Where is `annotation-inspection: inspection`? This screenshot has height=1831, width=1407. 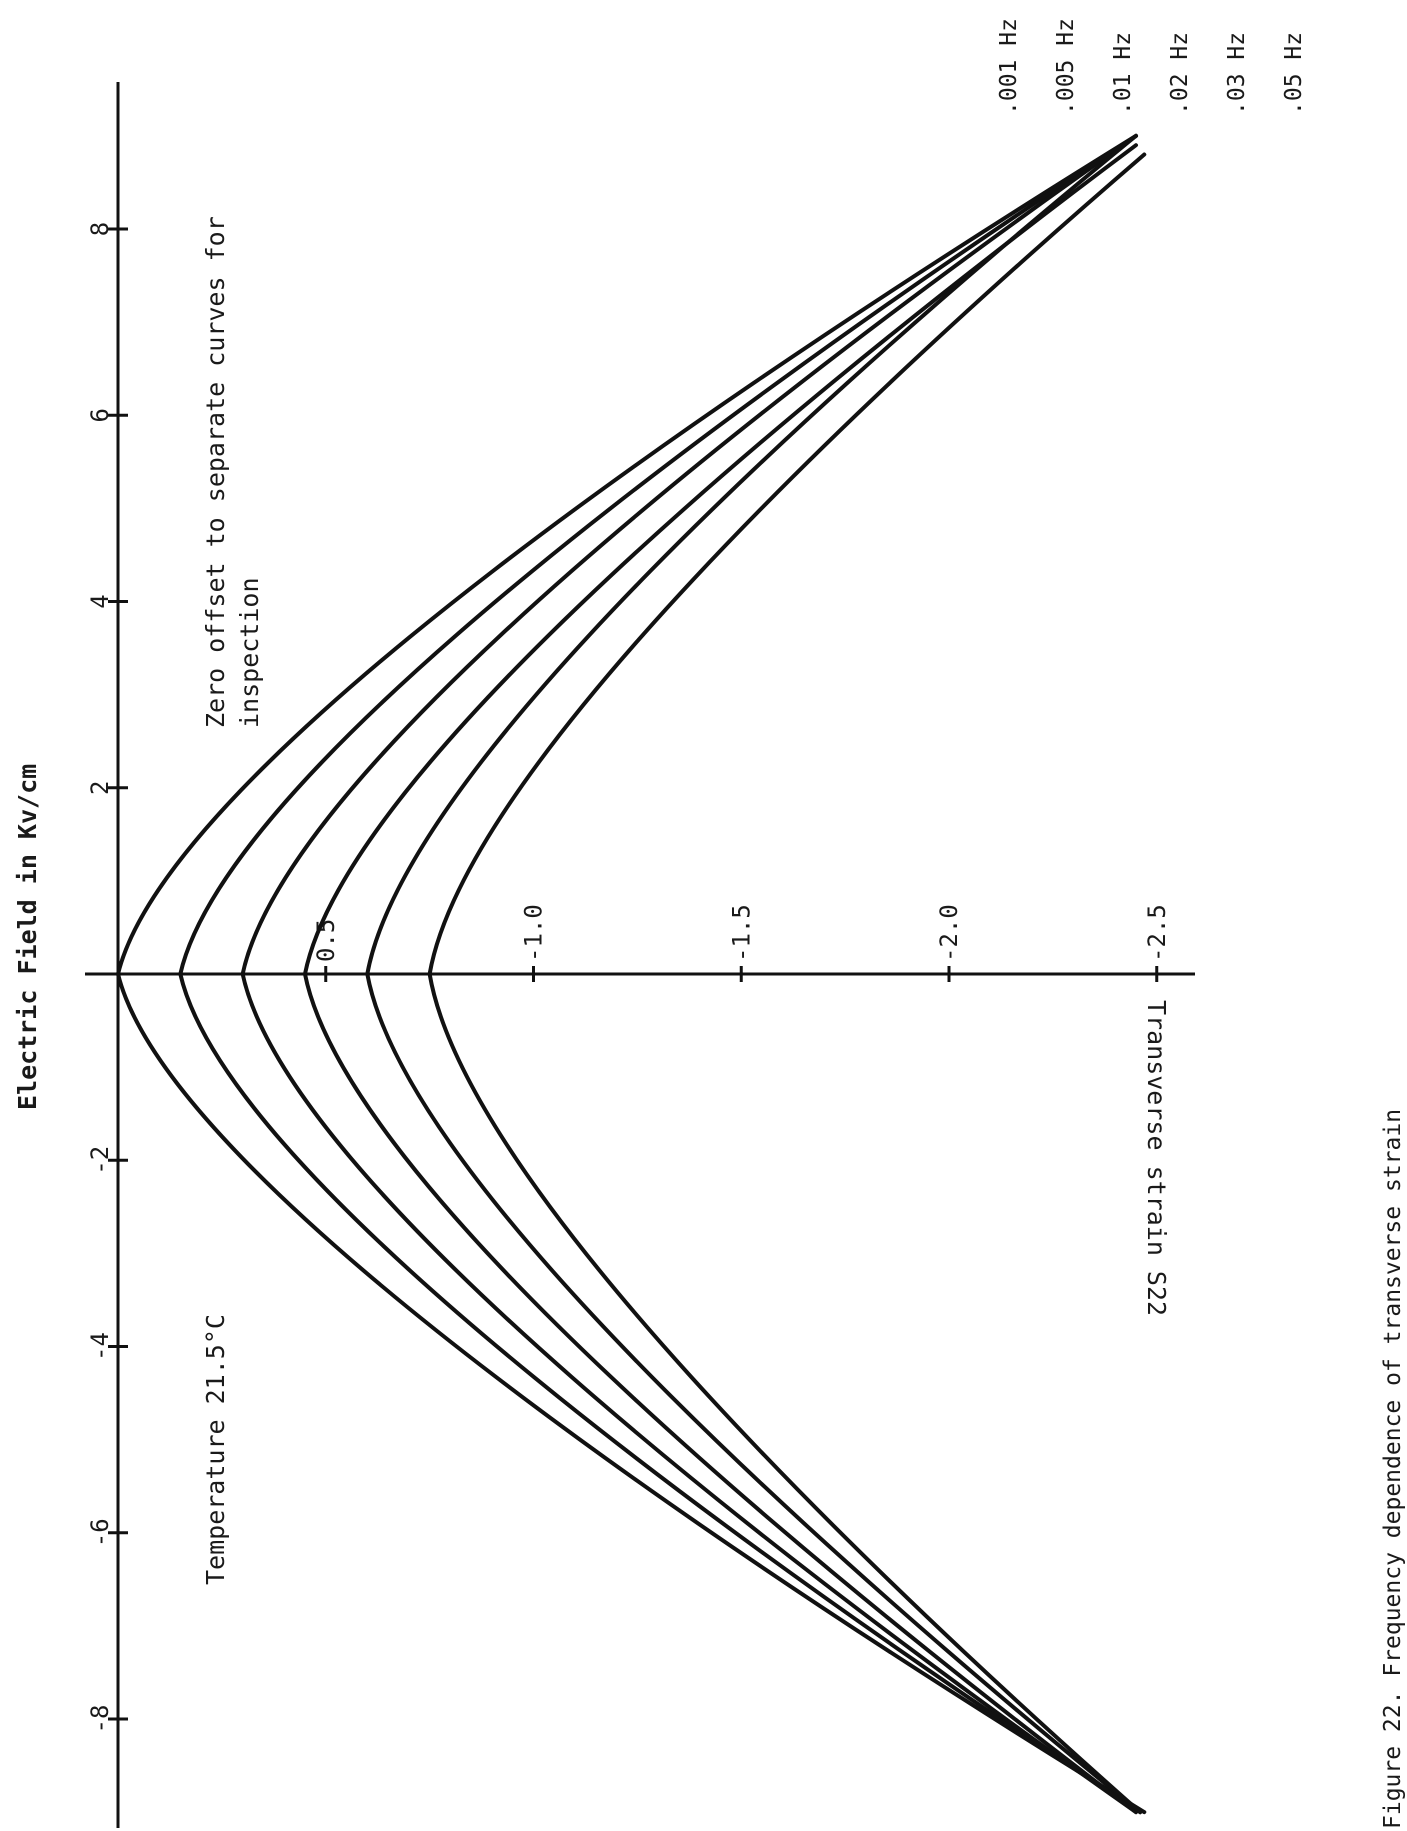
annotation-inspection: inspection is located at coordinates (249, 652).